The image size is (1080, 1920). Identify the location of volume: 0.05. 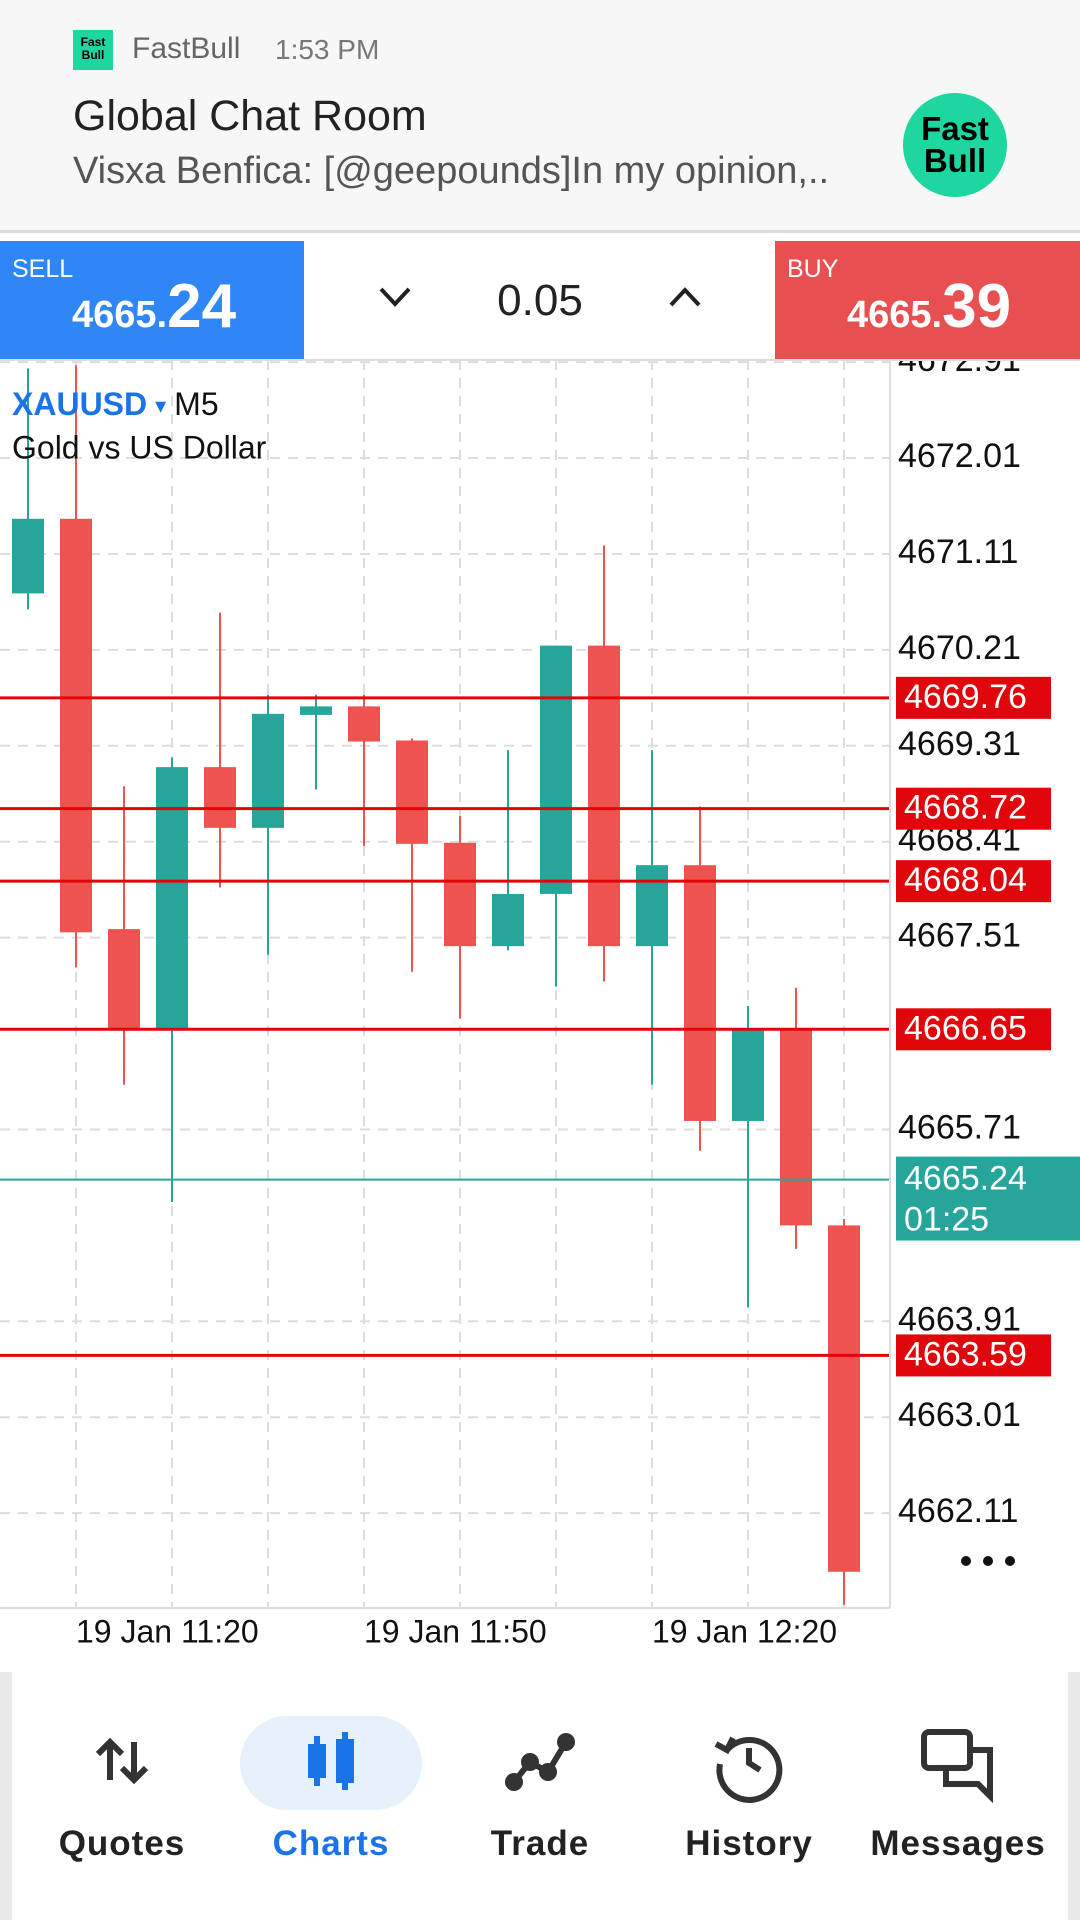
(540, 300).